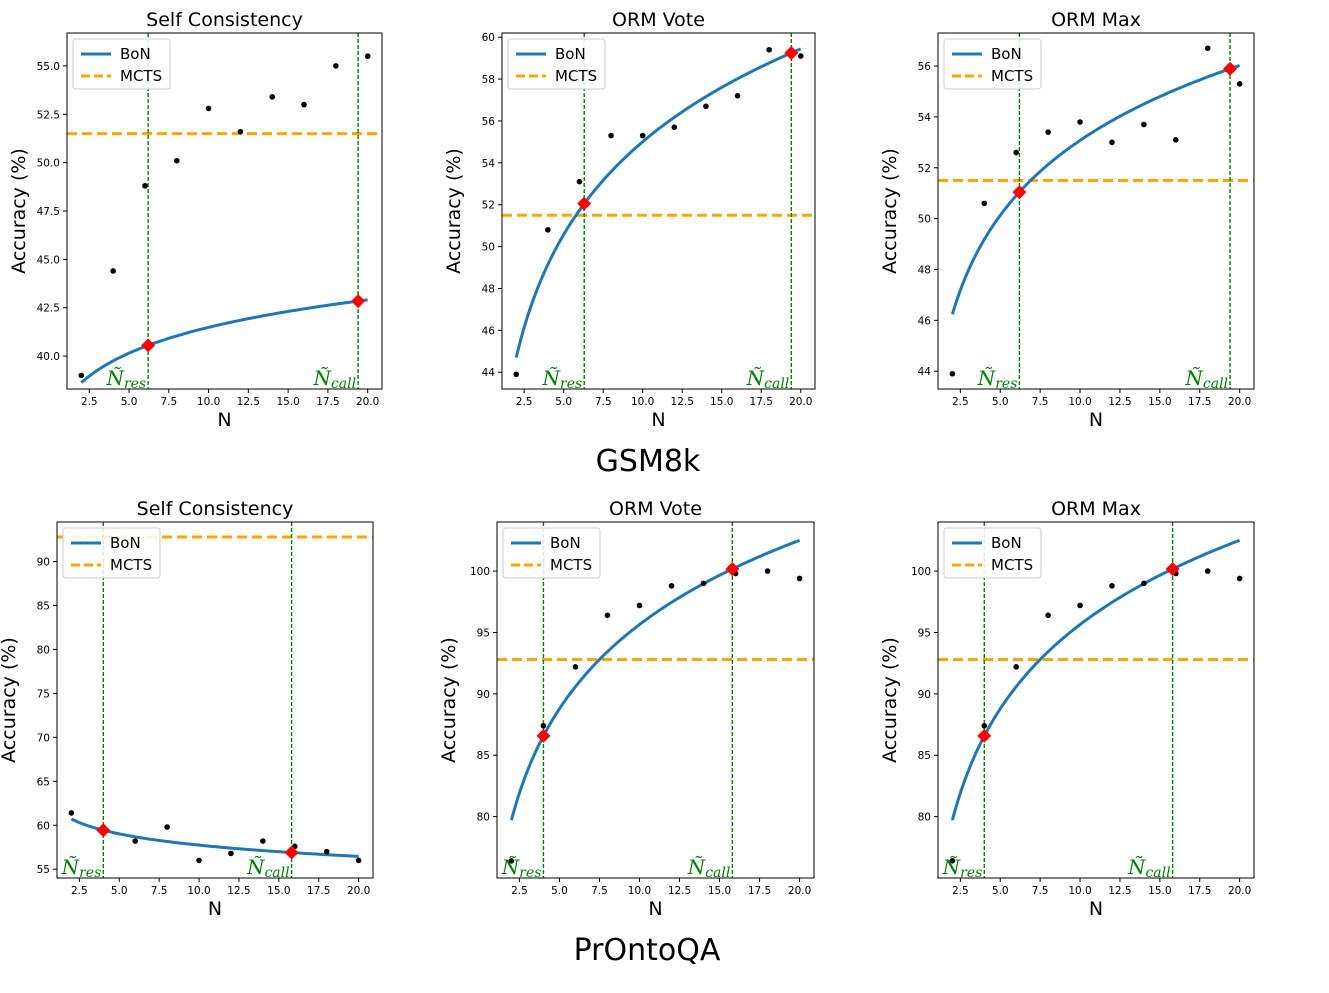 This screenshot has height=993, width=1329. I want to click on chart-title: ORM Max, so click(1096, 20).